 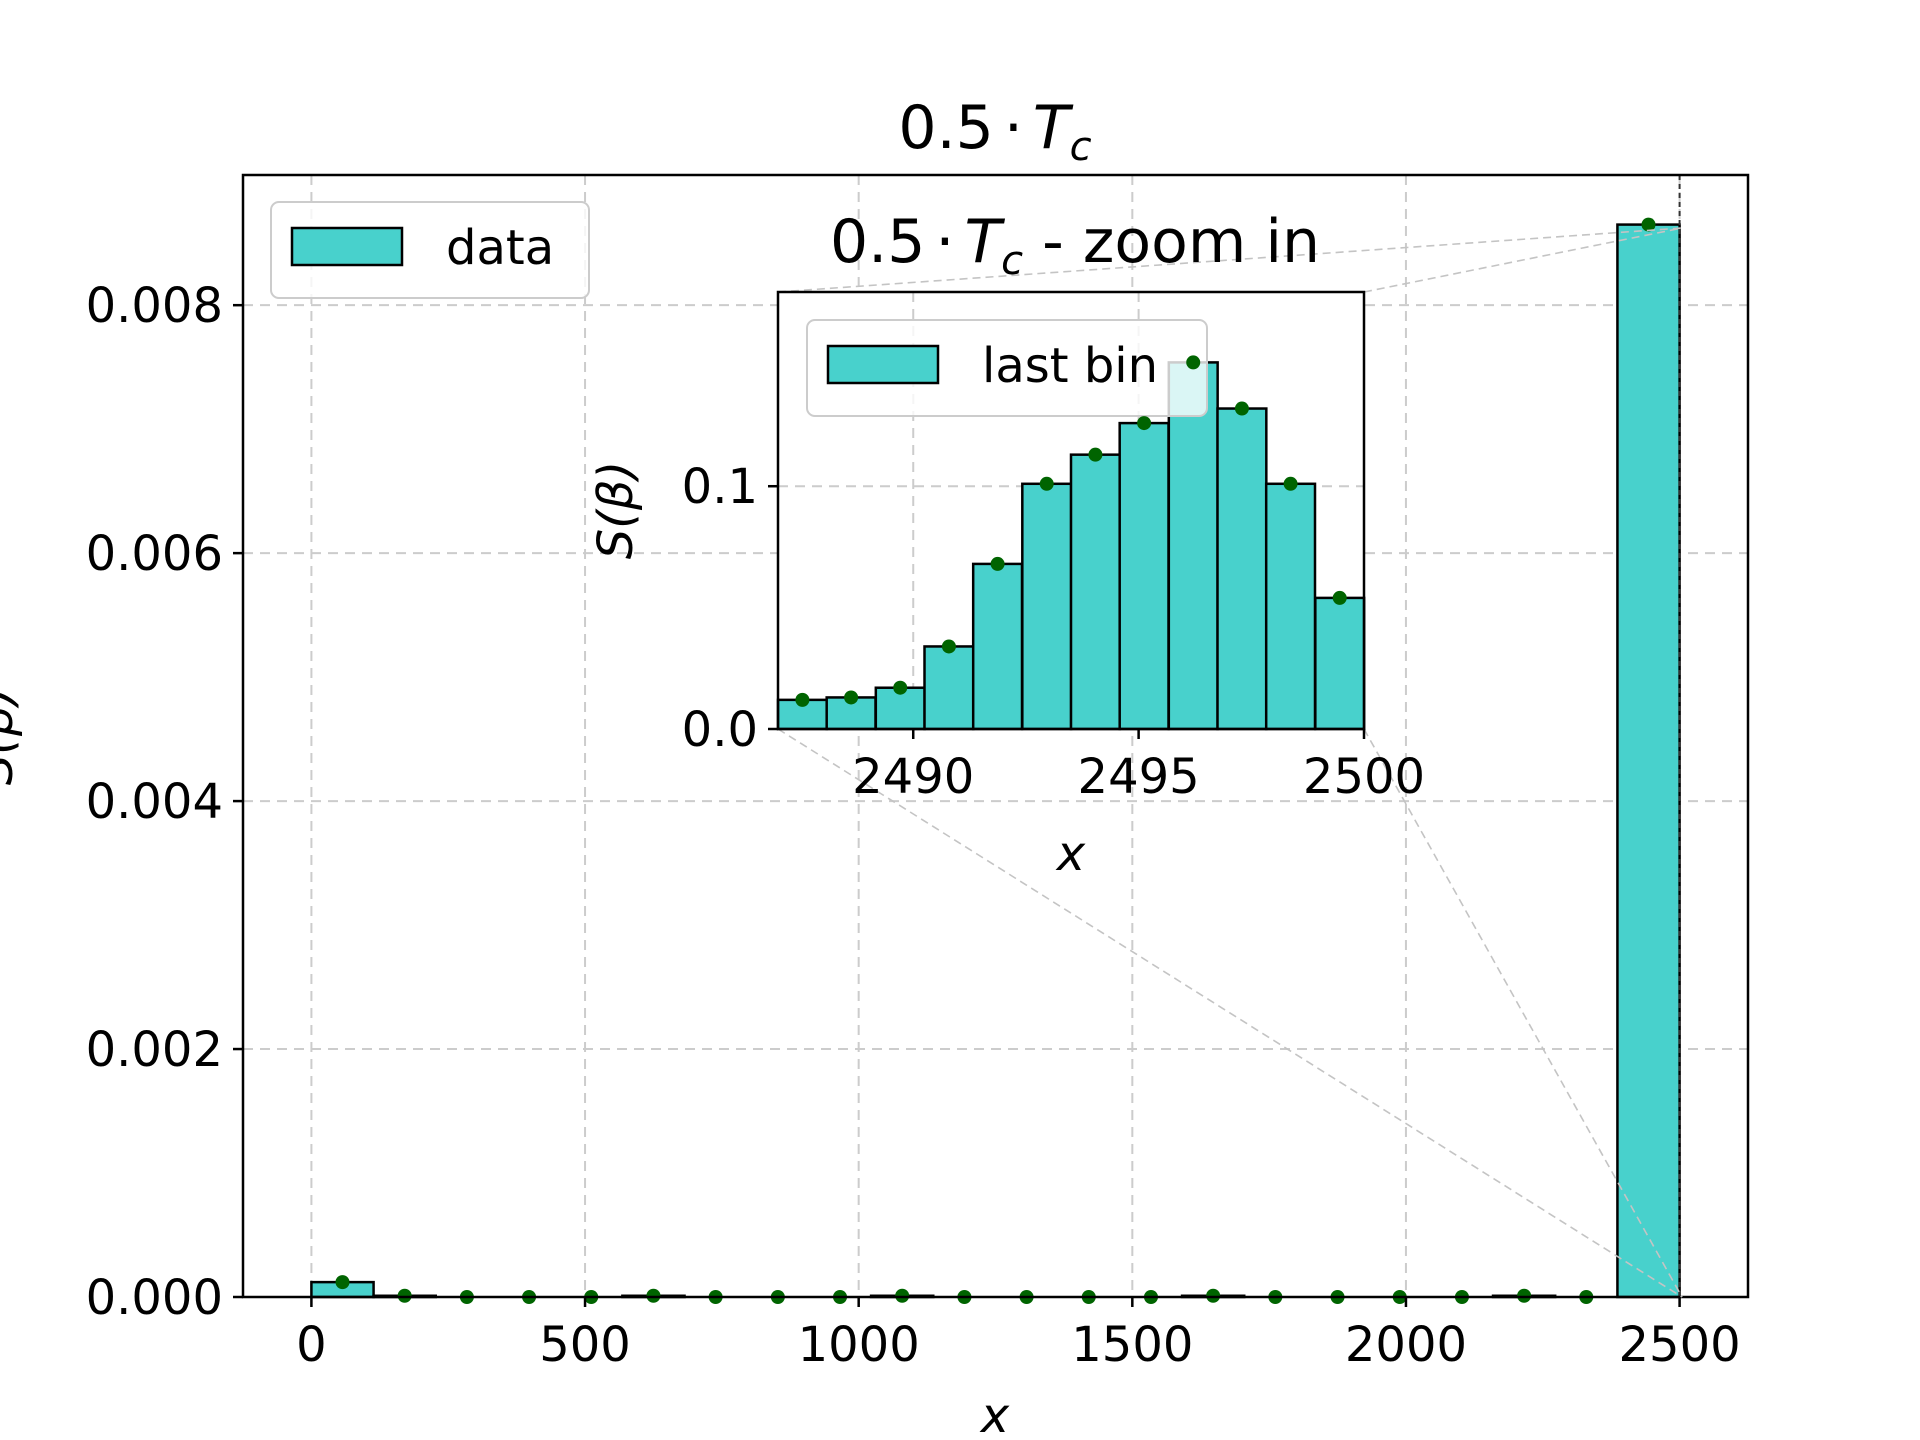 What do you see at coordinates (859, 1345) in the screenshot?
I see `main-x-tick-label: 1000` at bounding box center [859, 1345].